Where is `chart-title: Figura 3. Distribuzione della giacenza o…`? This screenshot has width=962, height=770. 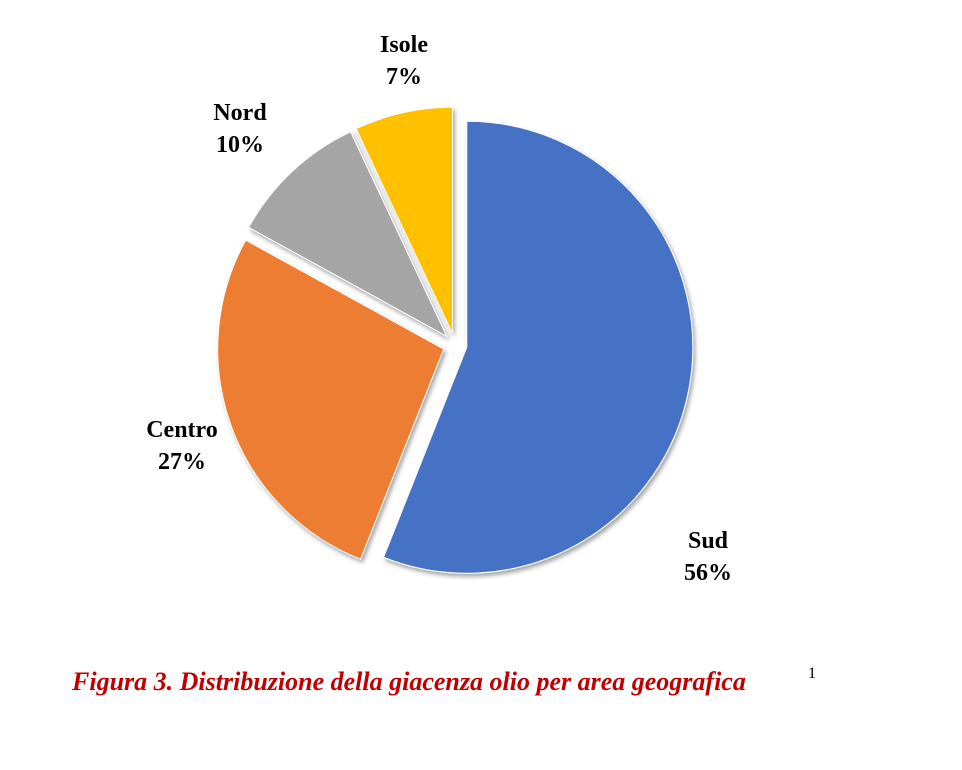 chart-title: Figura 3. Distribuzione della giacenza o… is located at coordinates (408, 681).